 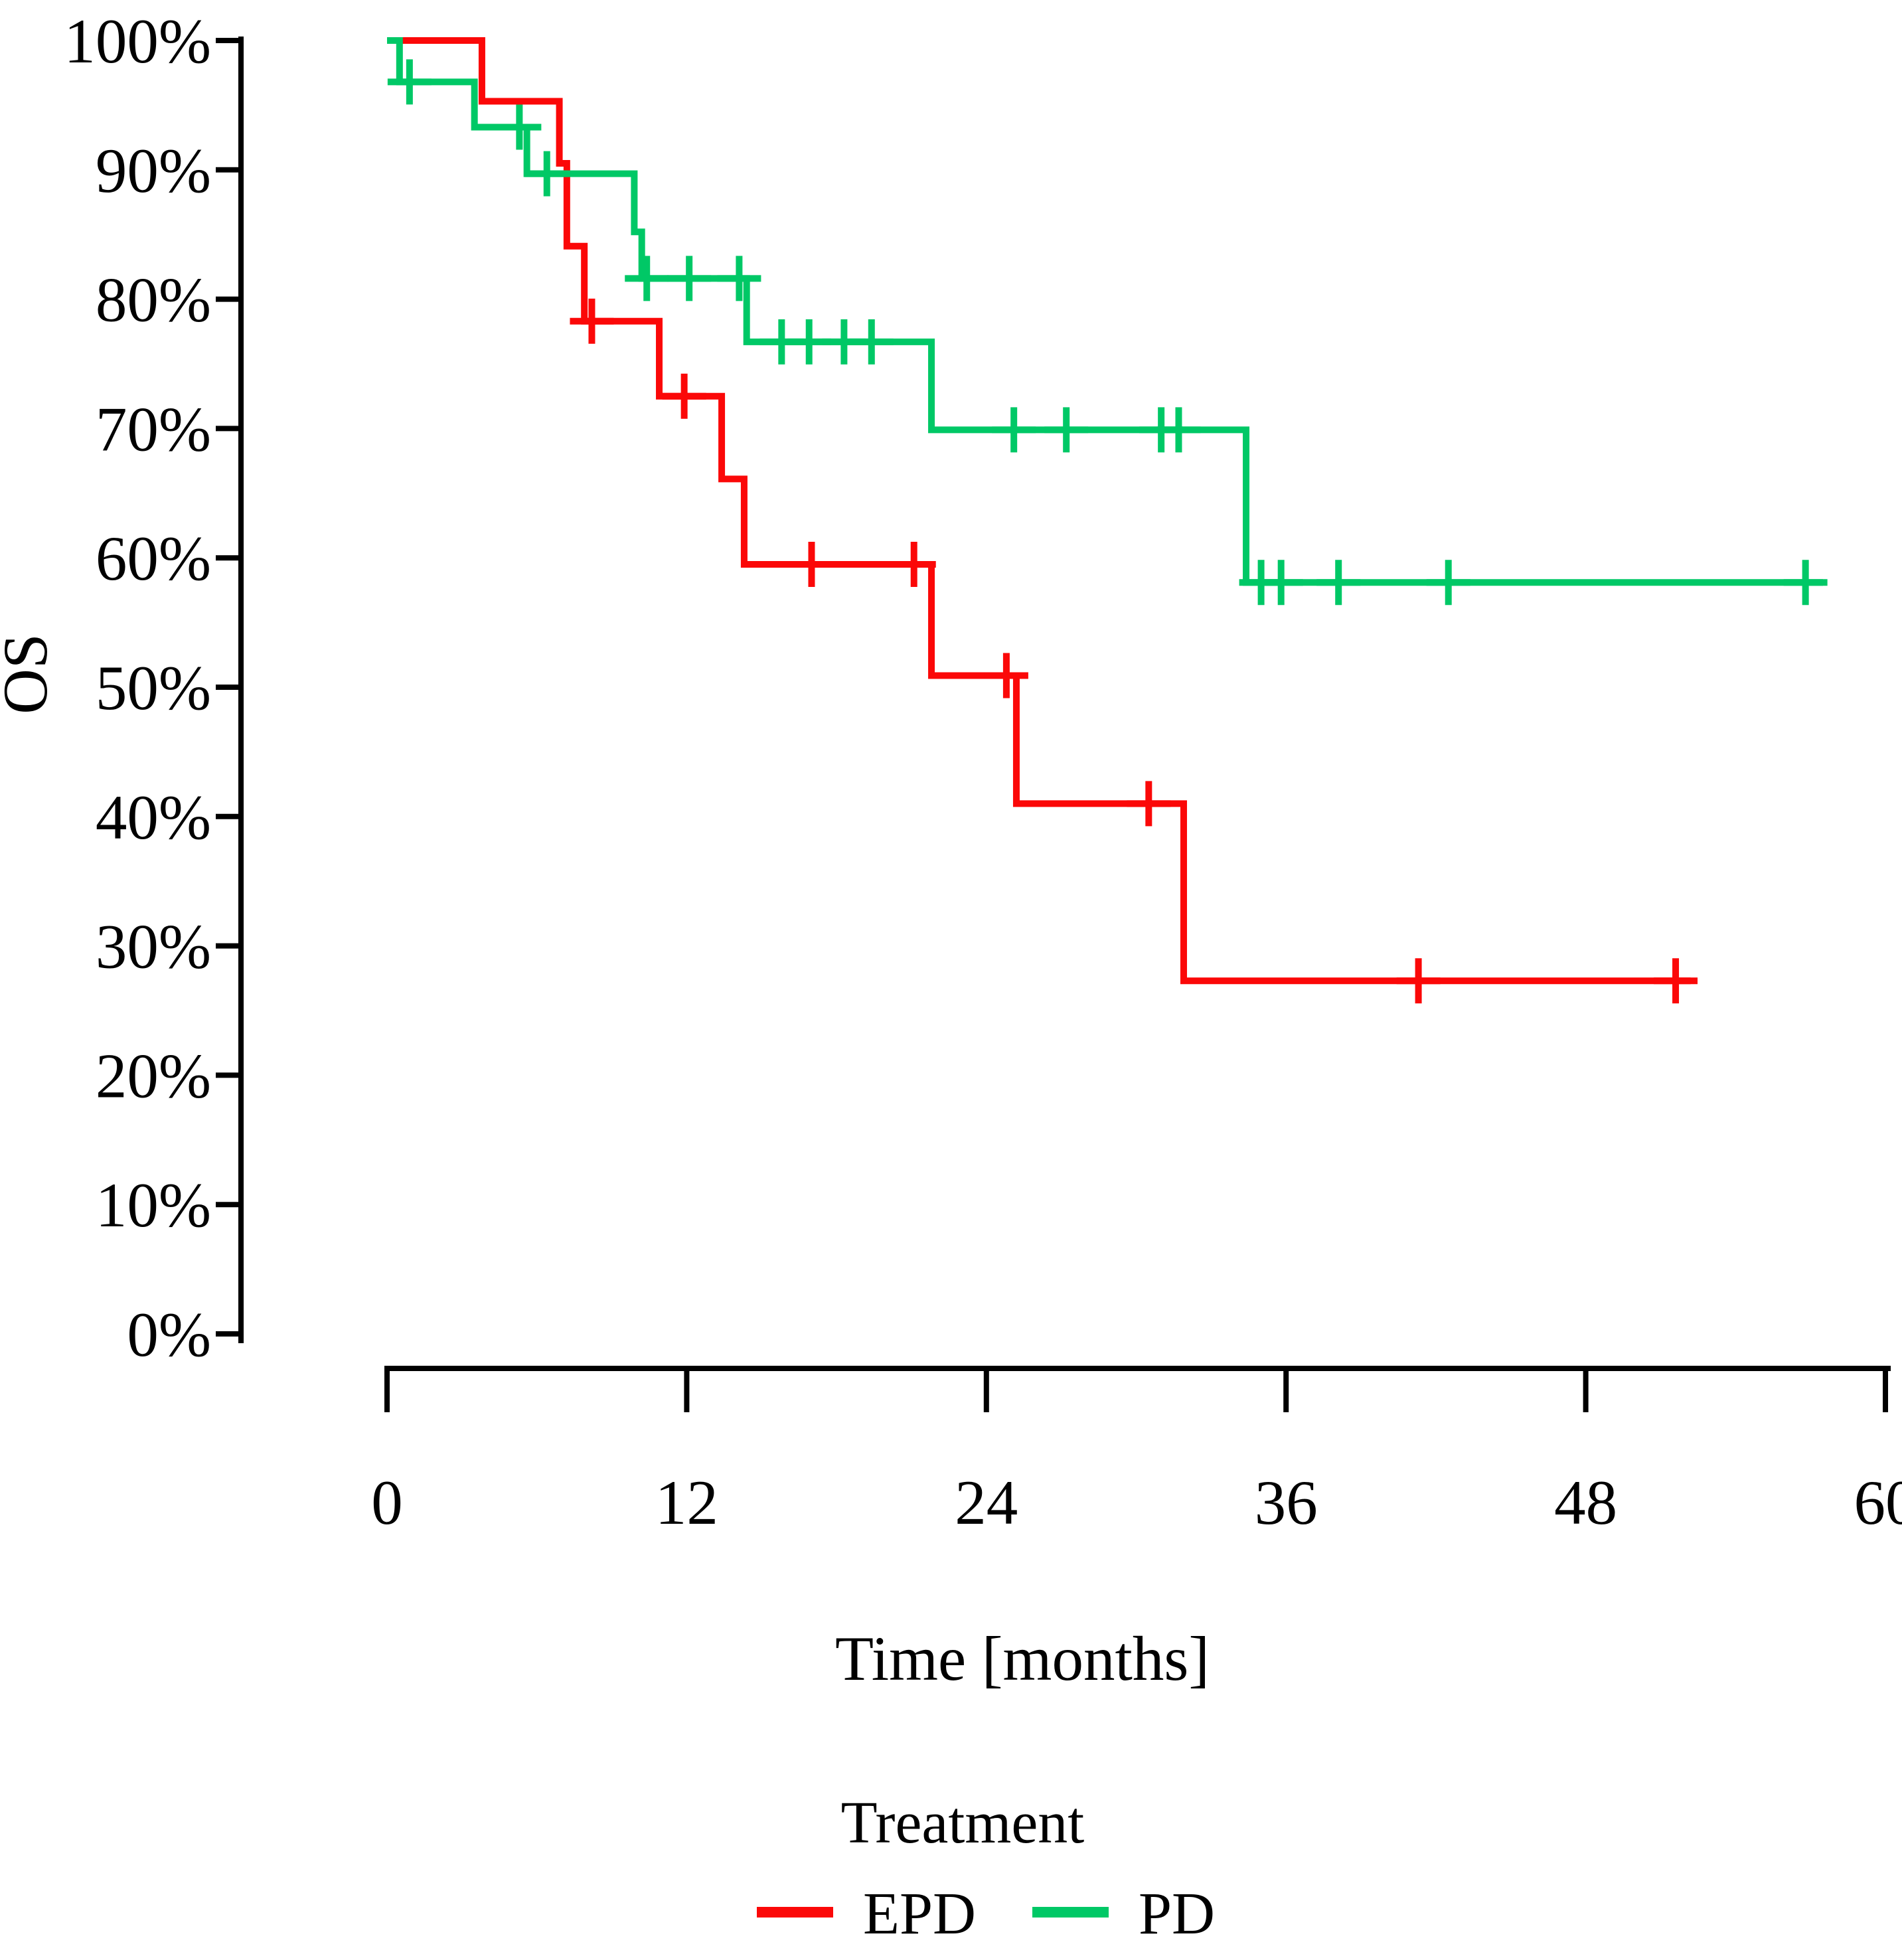 What do you see at coordinates (1022, 1658) in the screenshot?
I see `x-axis-title: Time [months]` at bounding box center [1022, 1658].